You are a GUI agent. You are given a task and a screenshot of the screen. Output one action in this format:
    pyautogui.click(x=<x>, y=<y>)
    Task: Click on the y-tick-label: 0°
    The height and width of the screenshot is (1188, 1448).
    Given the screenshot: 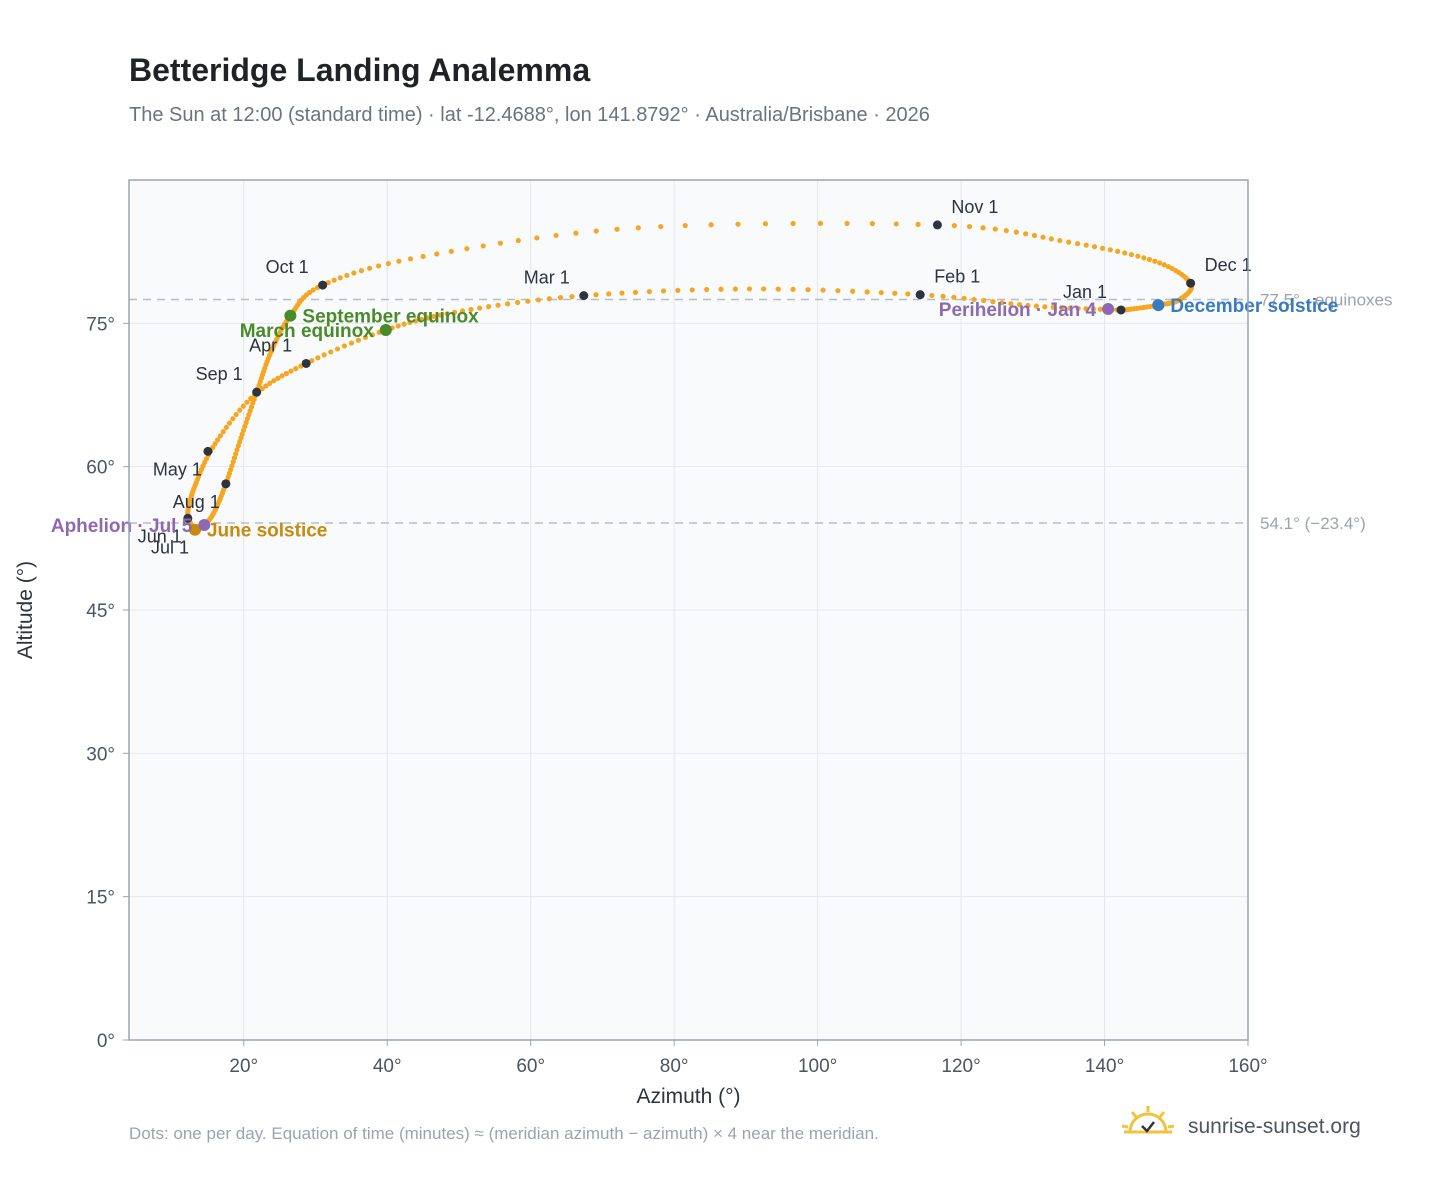 What is the action you would take?
    pyautogui.click(x=106, y=1041)
    